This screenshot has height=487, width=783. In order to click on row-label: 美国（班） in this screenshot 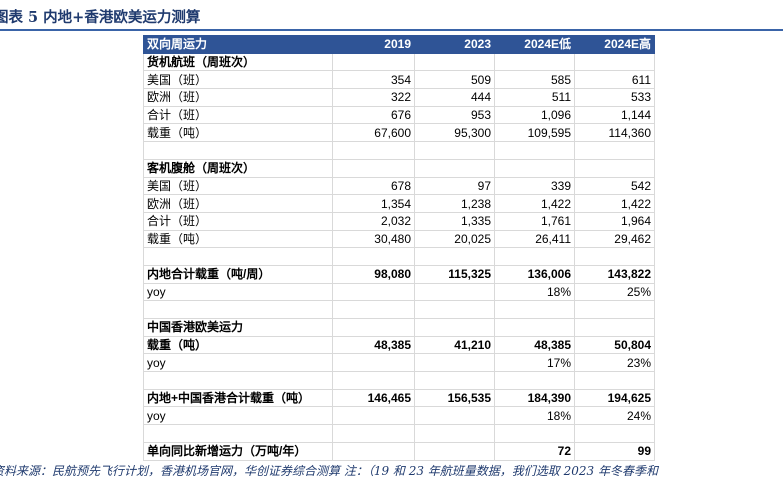, I will do `click(238, 80)`.